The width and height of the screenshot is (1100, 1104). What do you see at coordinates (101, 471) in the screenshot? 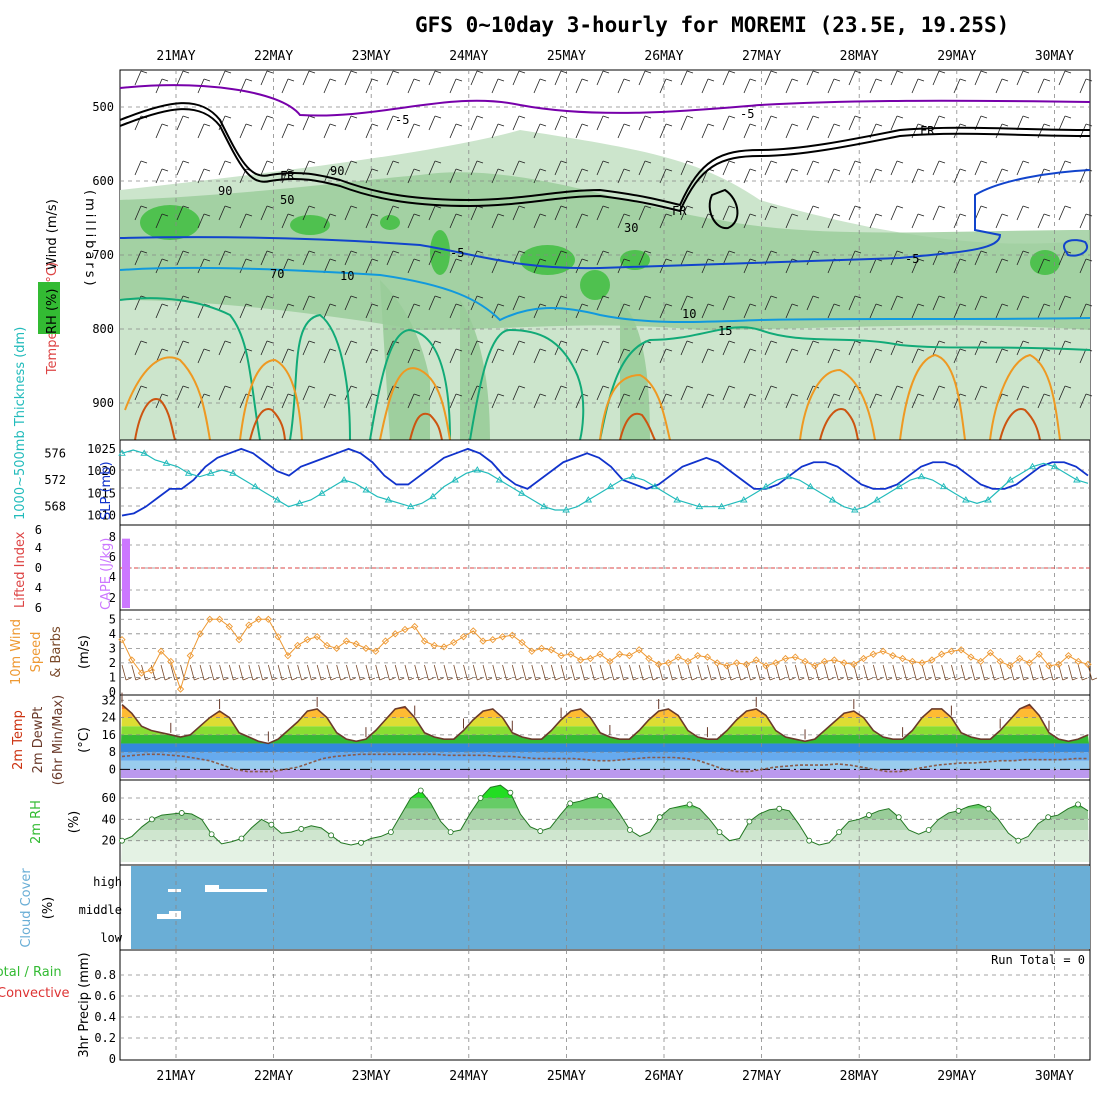
I see `slp-tick: 1020` at bounding box center [101, 471].